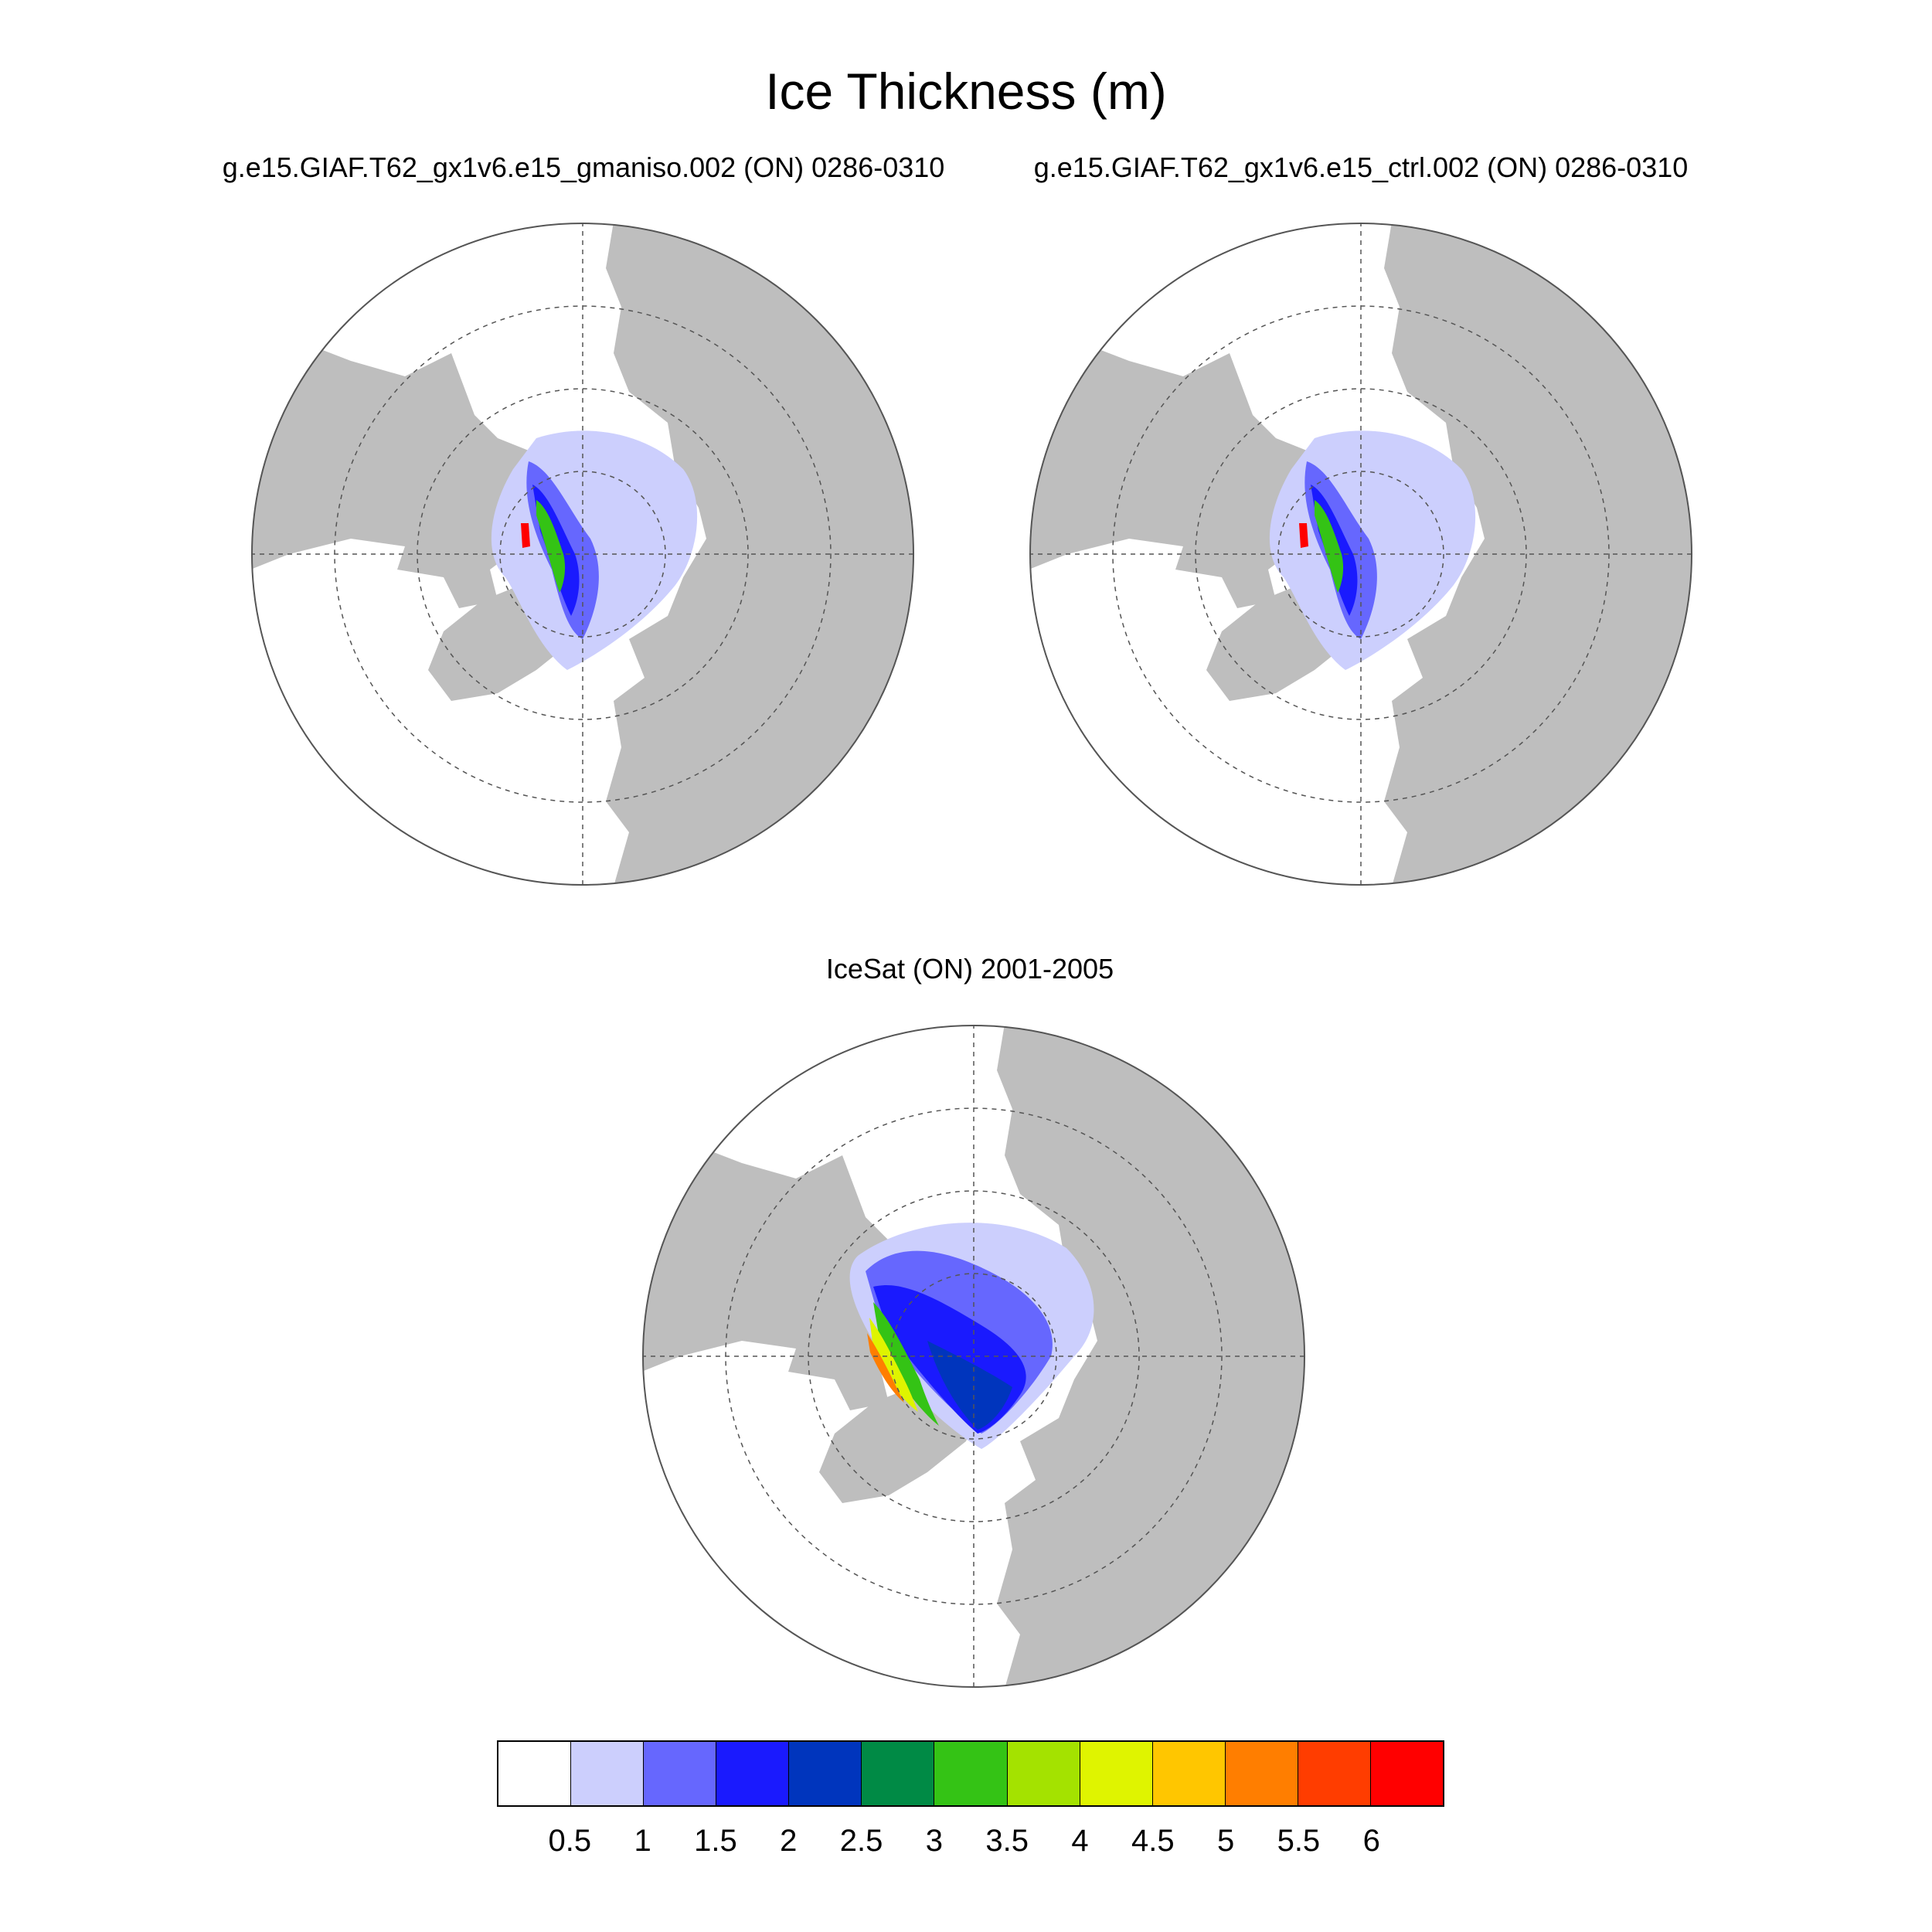 The height and width of the screenshot is (1932, 1932). I want to click on colorbar-tick-label: 4.5, so click(1153, 1841).